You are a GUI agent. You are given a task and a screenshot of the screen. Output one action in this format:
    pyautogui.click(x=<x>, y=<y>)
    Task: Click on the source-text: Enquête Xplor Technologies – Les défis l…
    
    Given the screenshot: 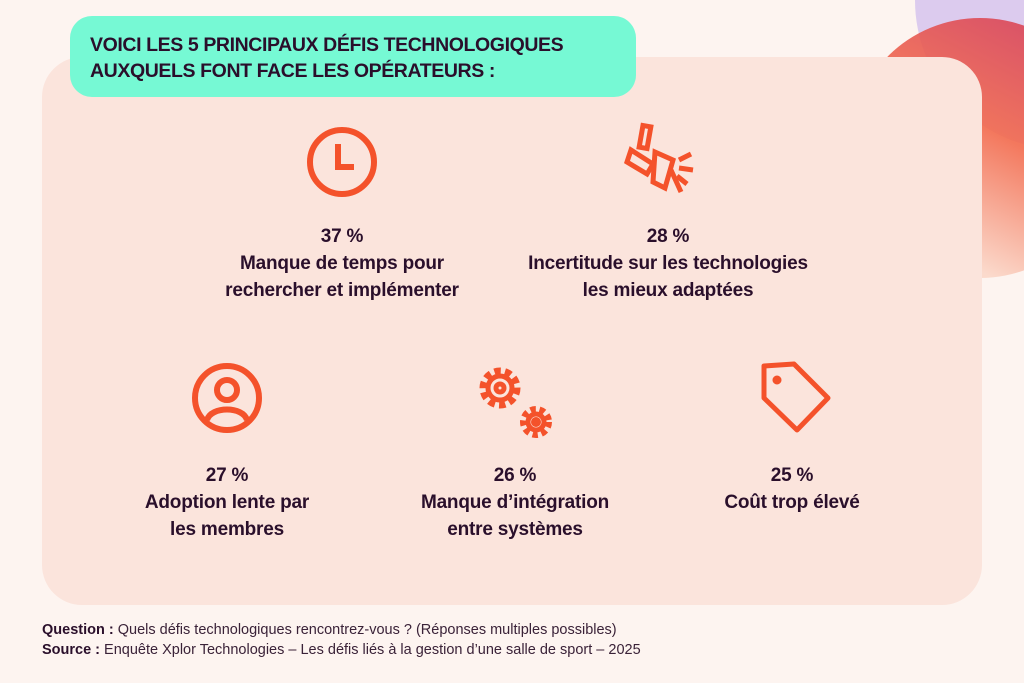 What is the action you would take?
    pyautogui.click(x=370, y=650)
    